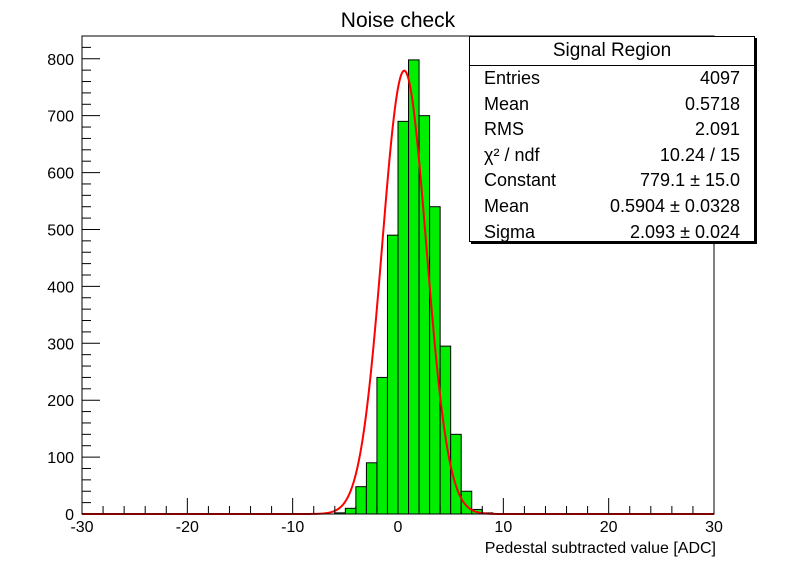  Describe the element at coordinates (60, 174) in the screenshot. I see `y-tick-label: 600` at that location.